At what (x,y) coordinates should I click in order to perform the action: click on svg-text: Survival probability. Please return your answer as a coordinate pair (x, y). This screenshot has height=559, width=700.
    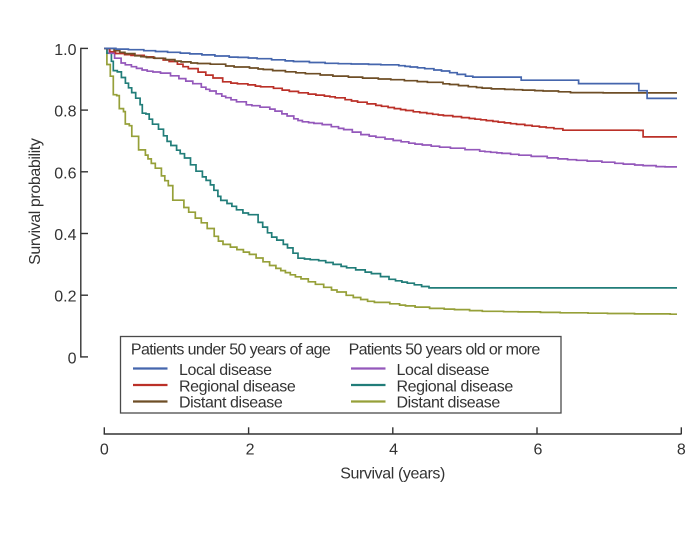
    Looking at the image, I should click on (35, 201).